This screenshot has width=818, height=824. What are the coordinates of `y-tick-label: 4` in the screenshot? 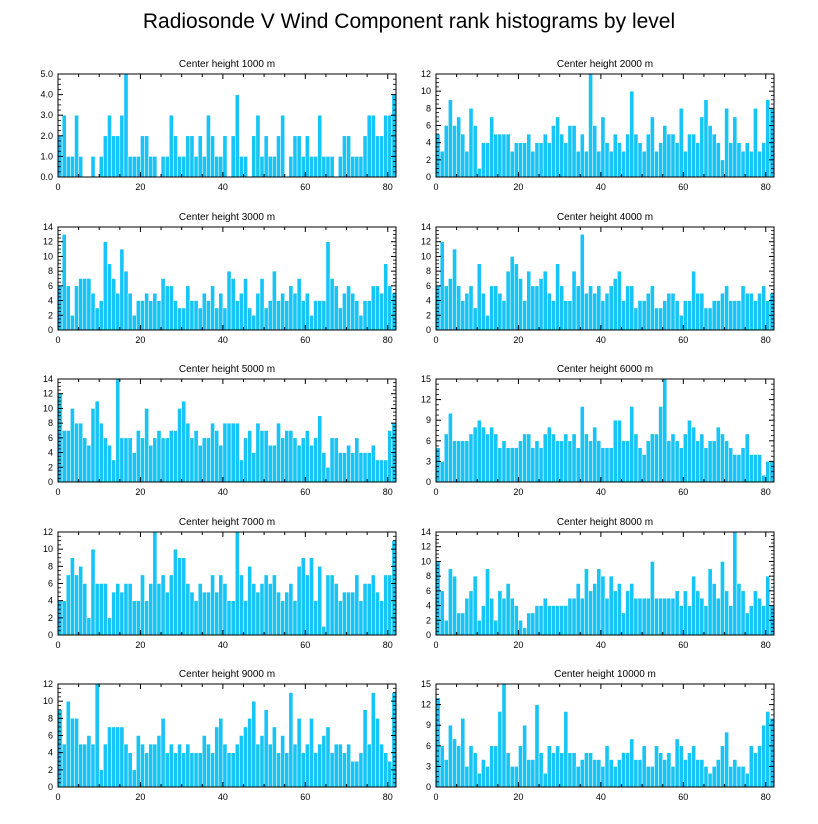 It's located at (50, 753).